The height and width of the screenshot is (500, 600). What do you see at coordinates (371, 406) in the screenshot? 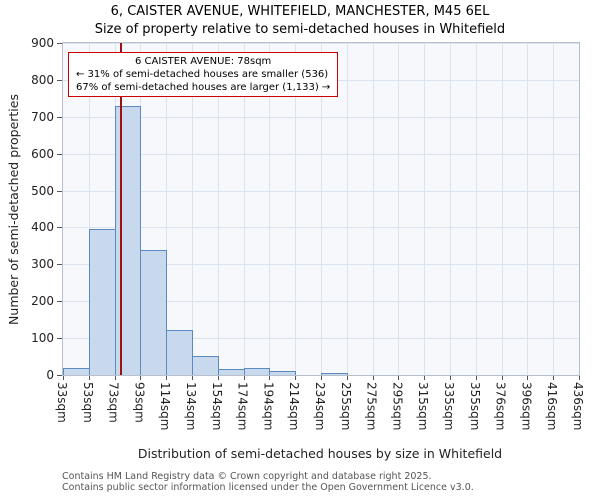
I see `x-tick-label: 275sqm` at bounding box center [371, 406].